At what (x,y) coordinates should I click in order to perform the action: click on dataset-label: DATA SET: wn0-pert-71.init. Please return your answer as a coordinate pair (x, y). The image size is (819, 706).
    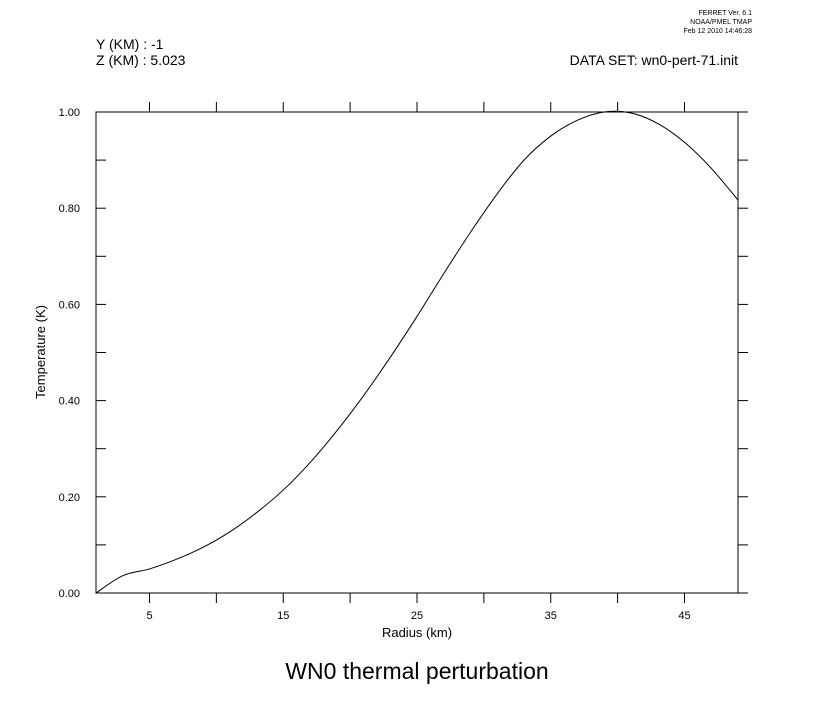
    Looking at the image, I should click on (654, 60).